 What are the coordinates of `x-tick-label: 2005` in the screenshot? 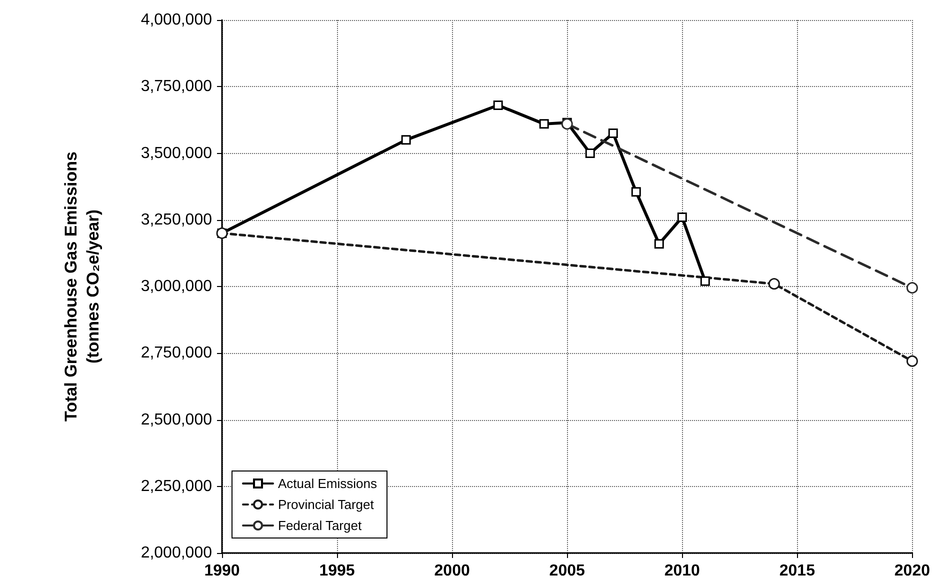 It's located at (567, 571).